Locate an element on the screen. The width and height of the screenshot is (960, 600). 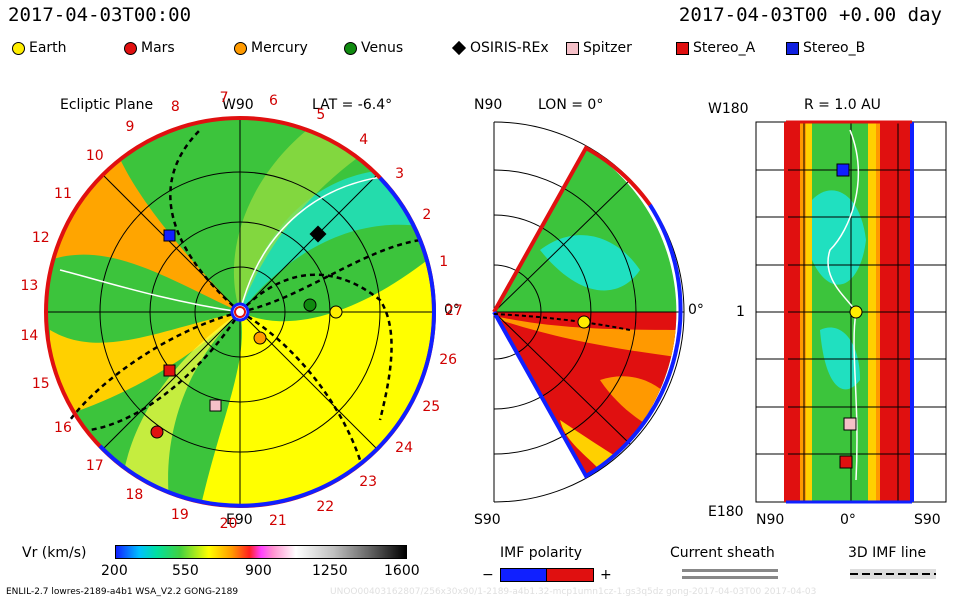
rotation-number-25: 25 is located at coordinates (431, 406).